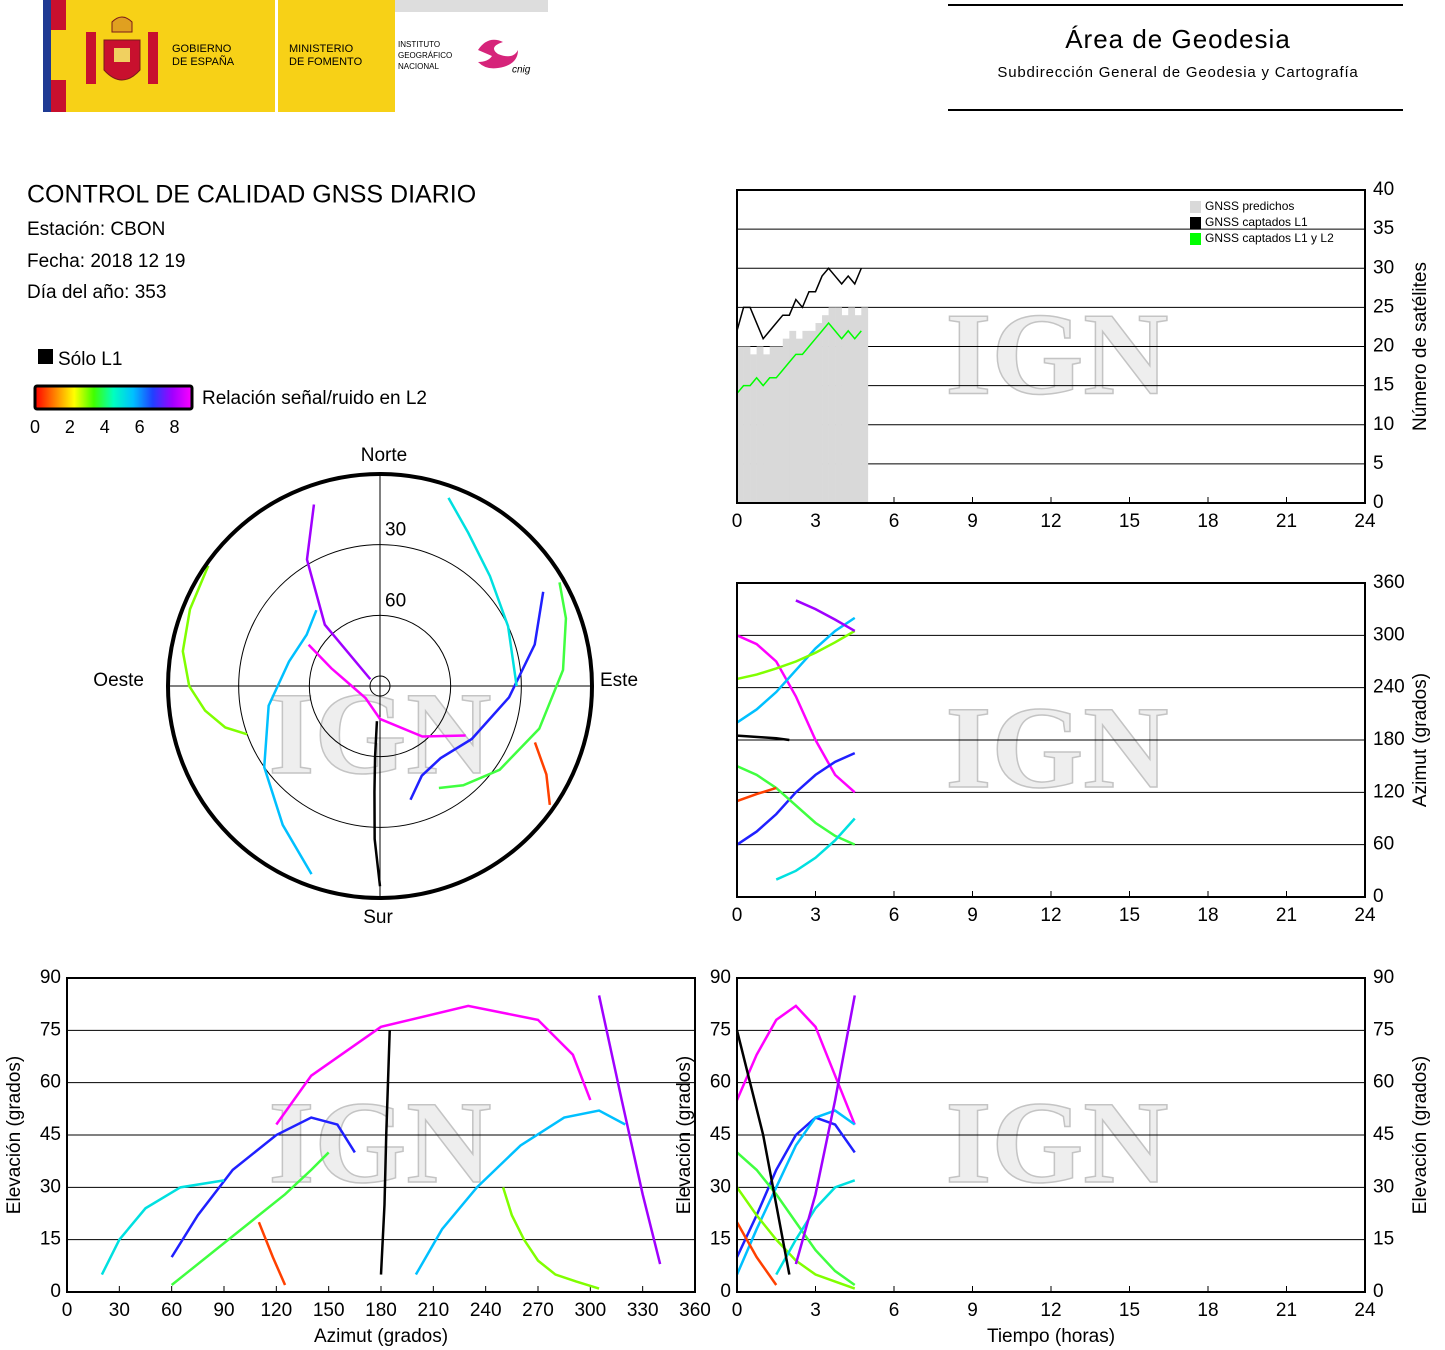 The height and width of the screenshot is (1350, 1445). Describe the element at coordinates (521, 70) in the screenshot. I see `cnig-text: cnig` at that location.